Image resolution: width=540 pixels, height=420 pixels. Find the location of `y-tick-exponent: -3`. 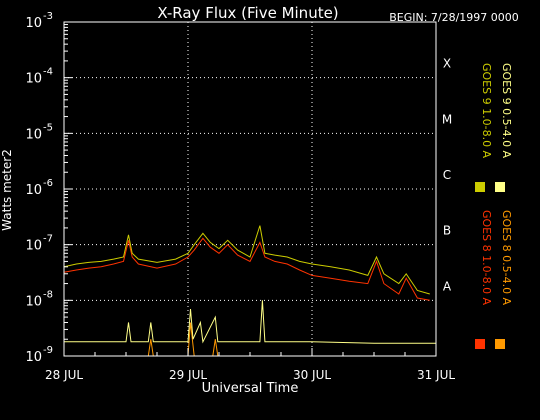

y-tick-exponent: -3 is located at coordinates (48, 16).